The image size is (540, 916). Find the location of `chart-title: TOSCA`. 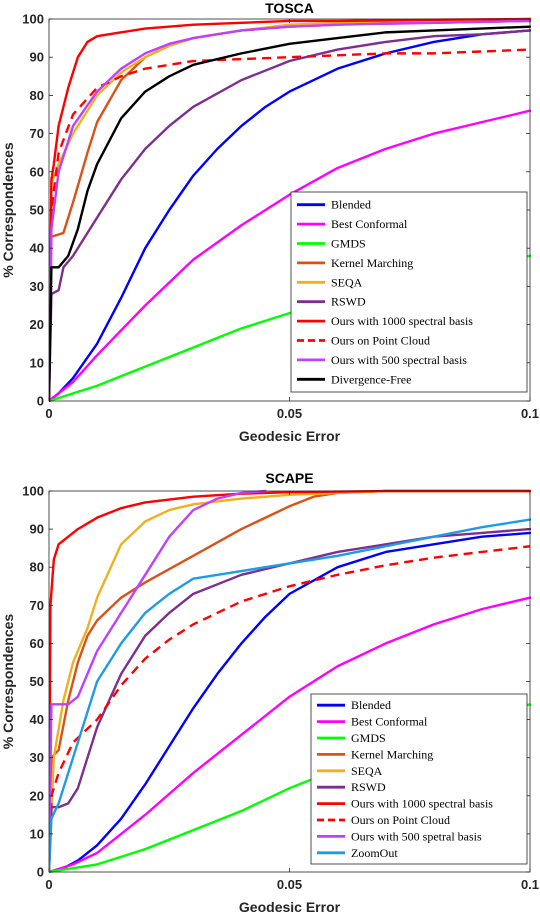

chart-title: TOSCA is located at coordinates (289, 8).